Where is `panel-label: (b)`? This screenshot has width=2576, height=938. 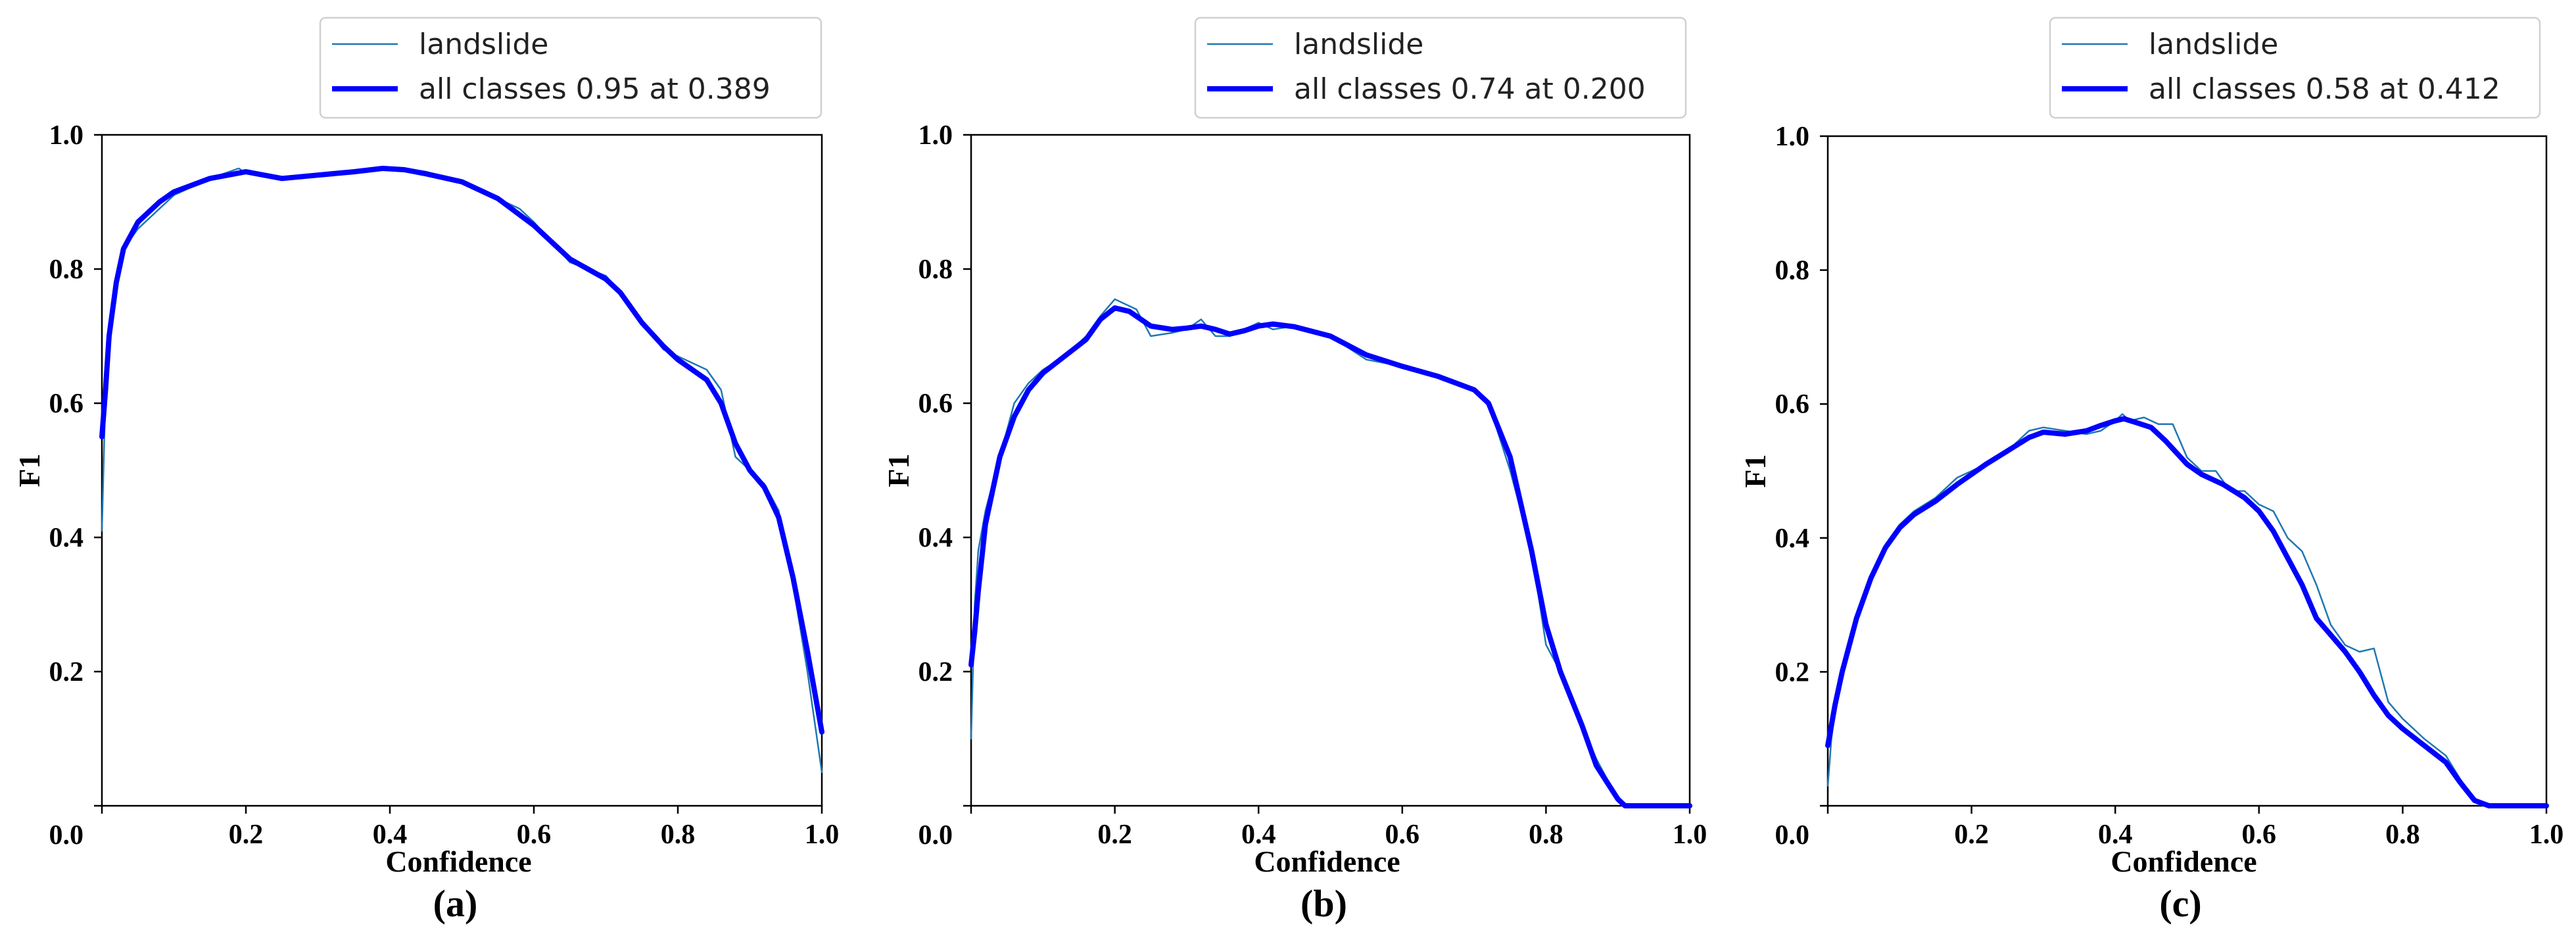 panel-label: (b) is located at coordinates (1324, 904).